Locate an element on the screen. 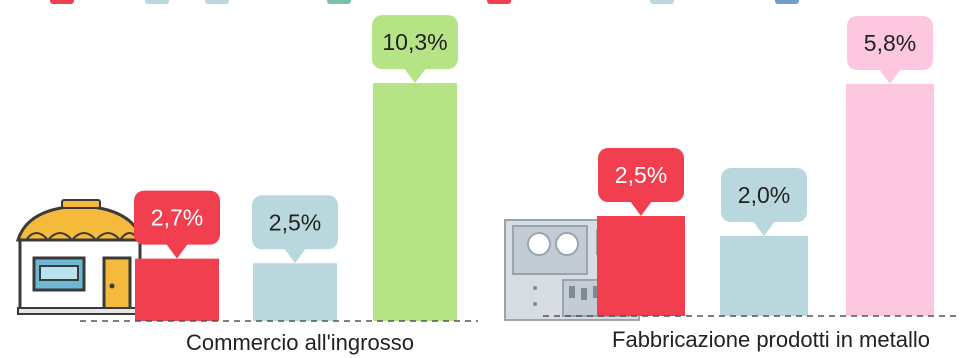 The height and width of the screenshot is (358, 968). value-label-group2-3: 5,8% is located at coordinates (890, 43).